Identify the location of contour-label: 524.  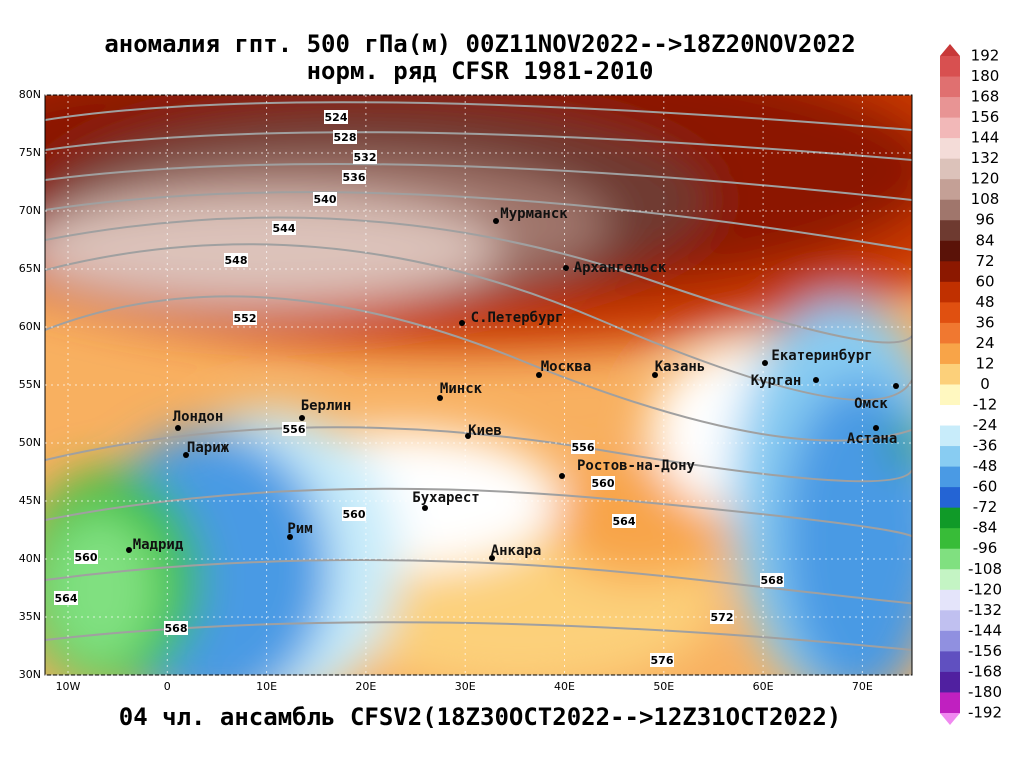
(336, 117).